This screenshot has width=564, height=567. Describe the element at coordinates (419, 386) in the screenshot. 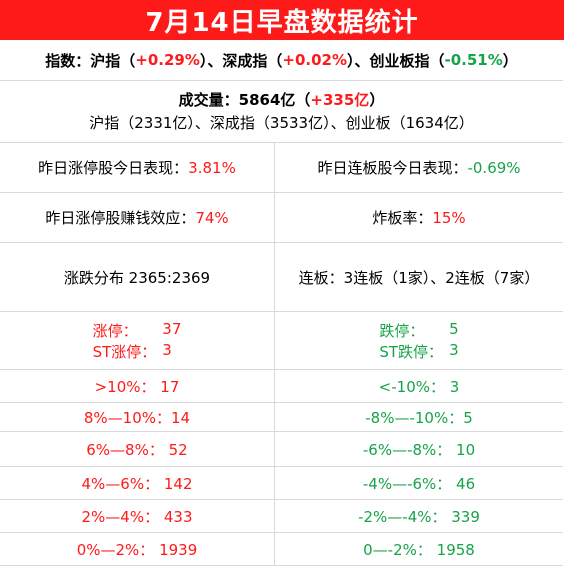

I see `range-down-cell: <-10%： 3` at that location.